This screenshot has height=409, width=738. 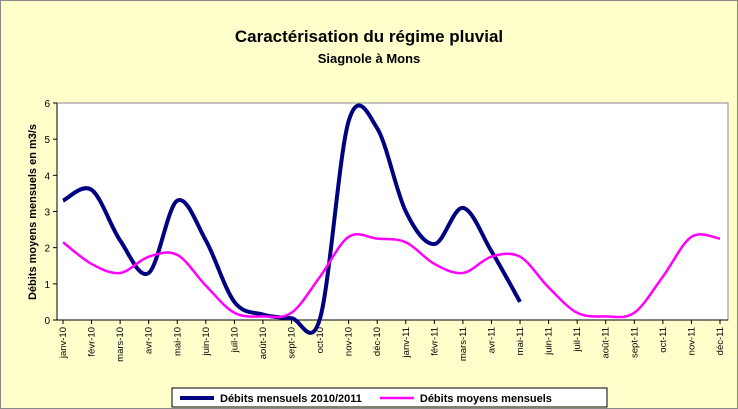 What do you see at coordinates (369, 36) in the screenshot?
I see `chart-title: Caractérisation du régime pluvial` at bounding box center [369, 36].